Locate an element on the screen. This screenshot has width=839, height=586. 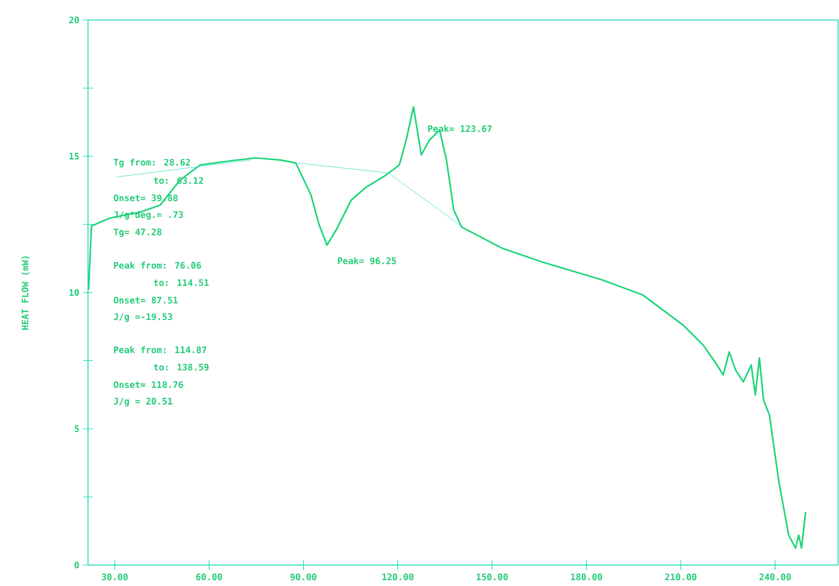
x-tick-label: 210.00 is located at coordinates (680, 577).